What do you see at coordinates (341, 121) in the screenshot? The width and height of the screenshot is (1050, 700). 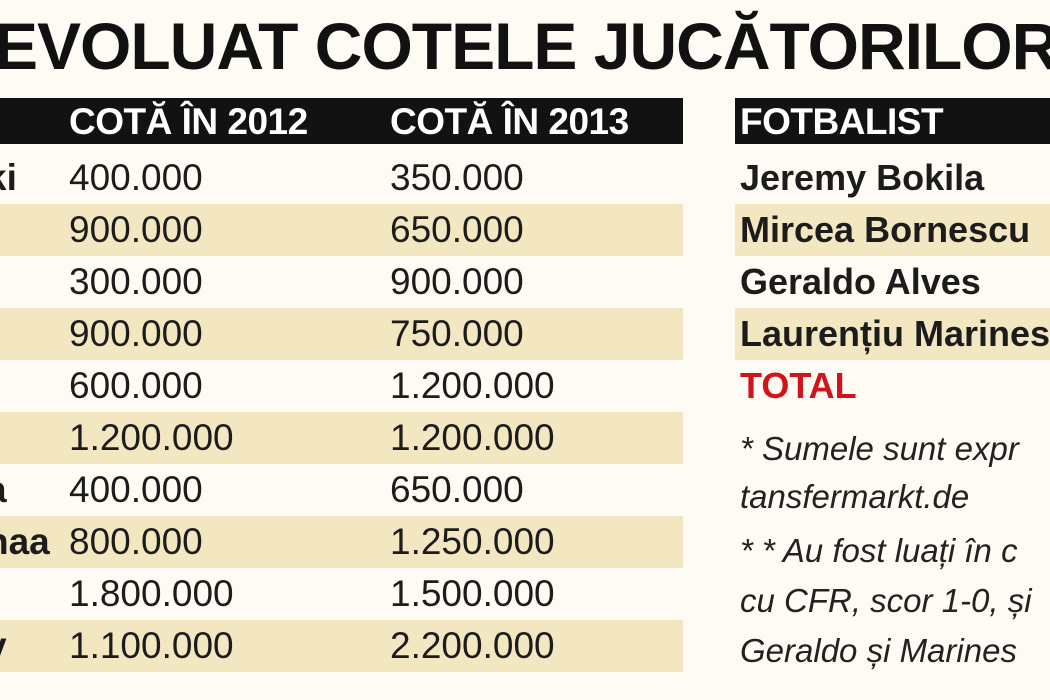 I see `left-table-header` at bounding box center [341, 121].